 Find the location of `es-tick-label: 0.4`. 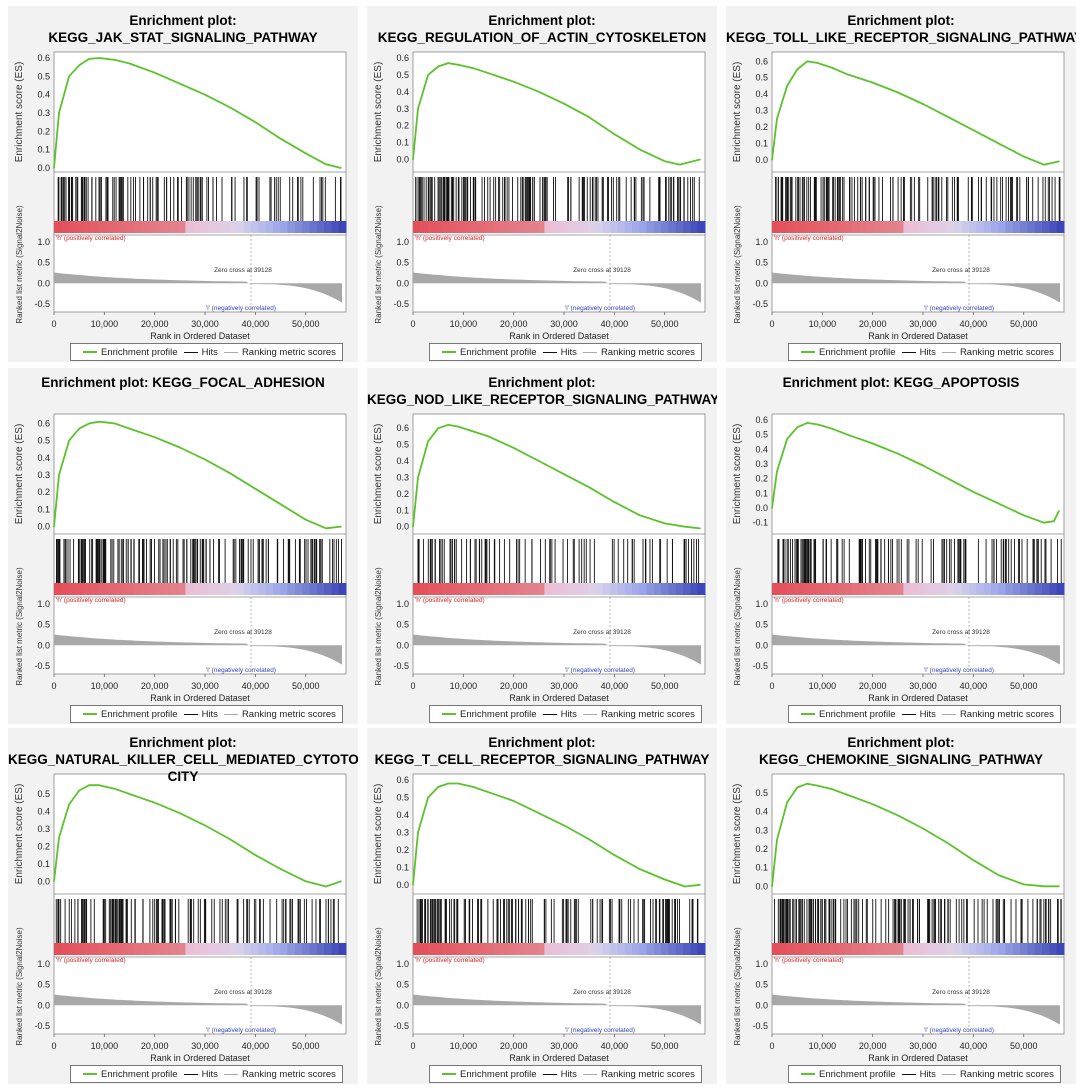

es-tick-label: 0.4 is located at coordinates (761, 449).